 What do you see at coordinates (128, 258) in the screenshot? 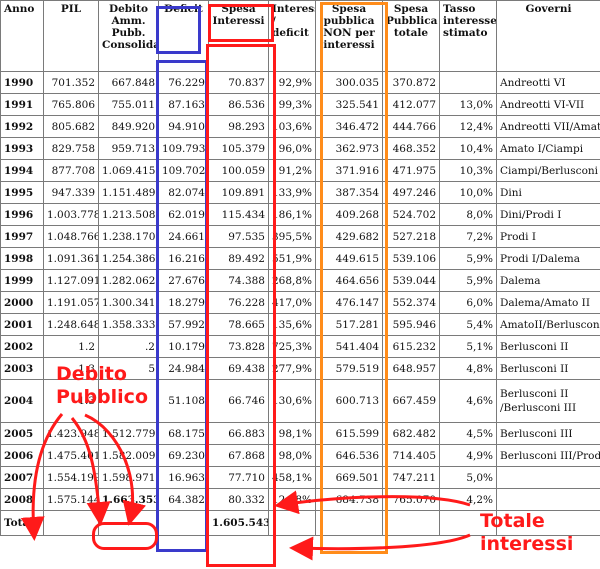
I see `cell-debito: 1.254.386` at bounding box center [128, 258].